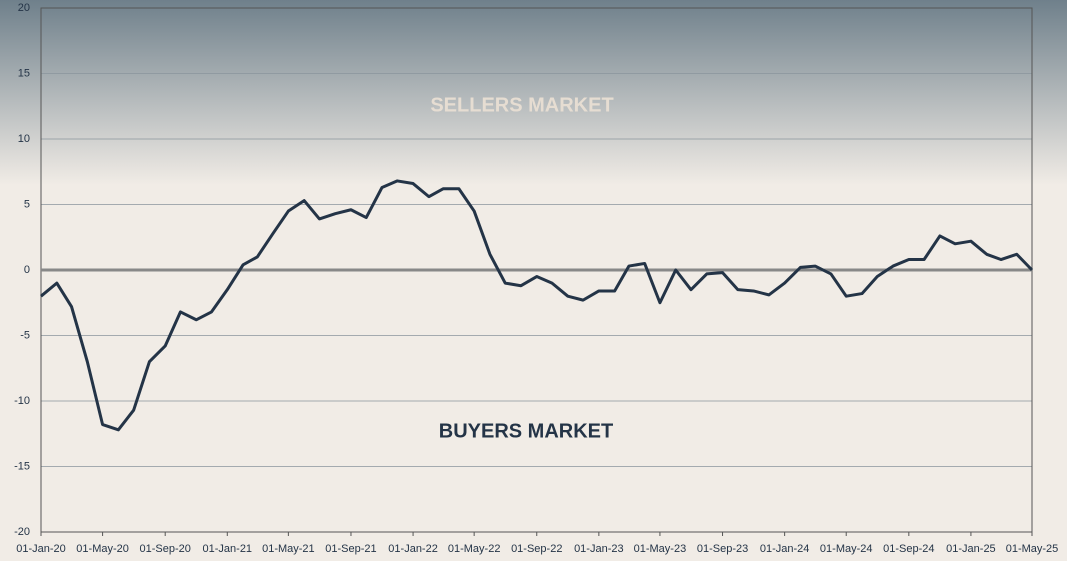 The image size is (1067, 561). Describe the element at coordinates (102, 549) in the screenshot. I see `x-tick-label: 01-May-20` at that location.